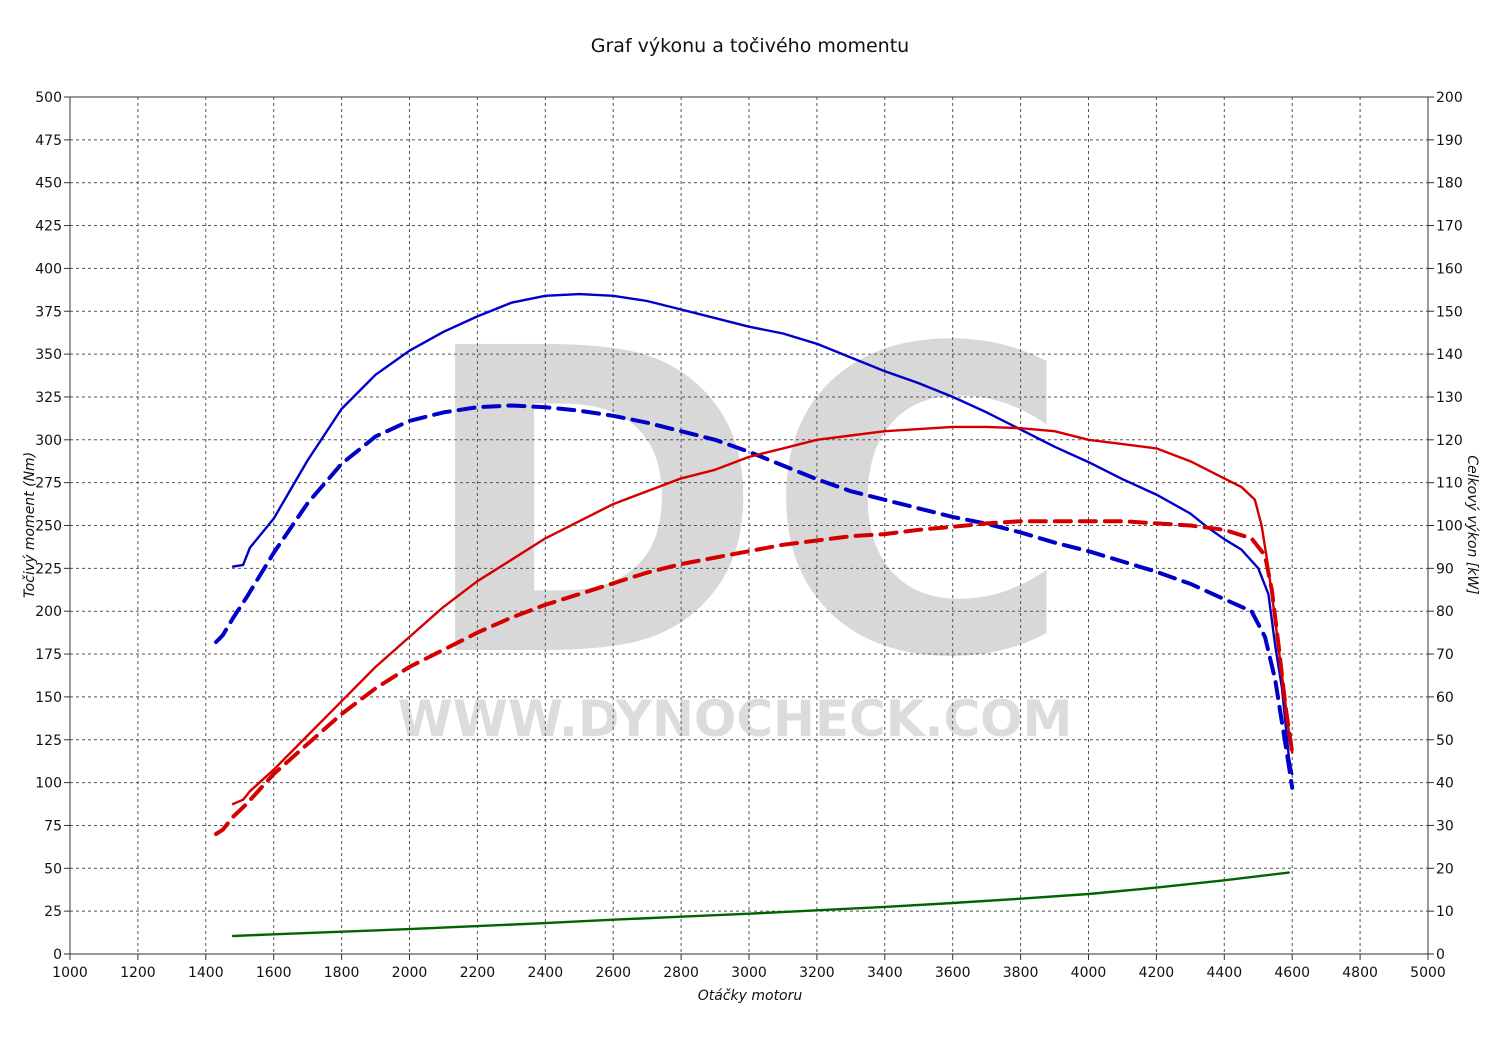  I want to click on x-tick-label: 3000, so click(749, 973).